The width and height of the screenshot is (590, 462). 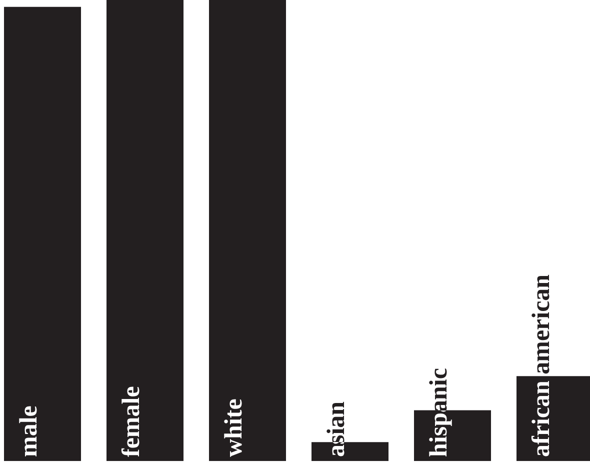 I want to click on x-tick-label: white, so click(x=234, y=427).